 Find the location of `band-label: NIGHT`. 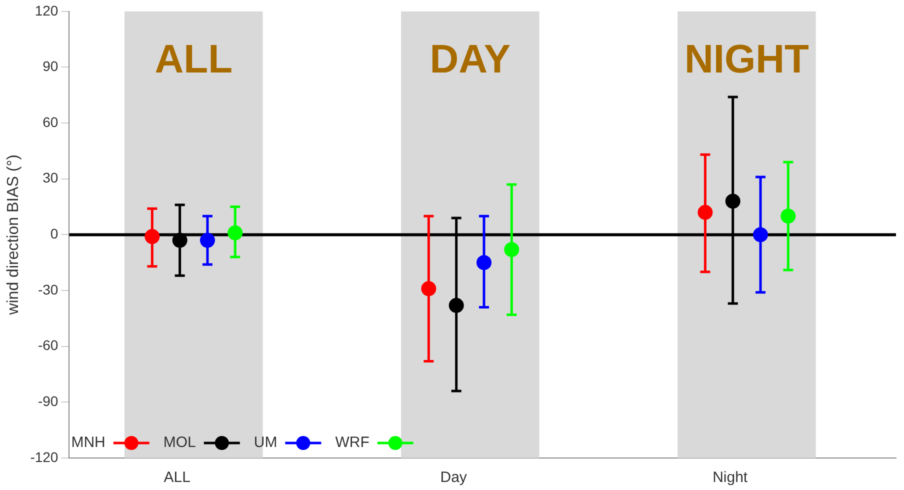

band-label: NIGHT is located at coordinates (746, 59).